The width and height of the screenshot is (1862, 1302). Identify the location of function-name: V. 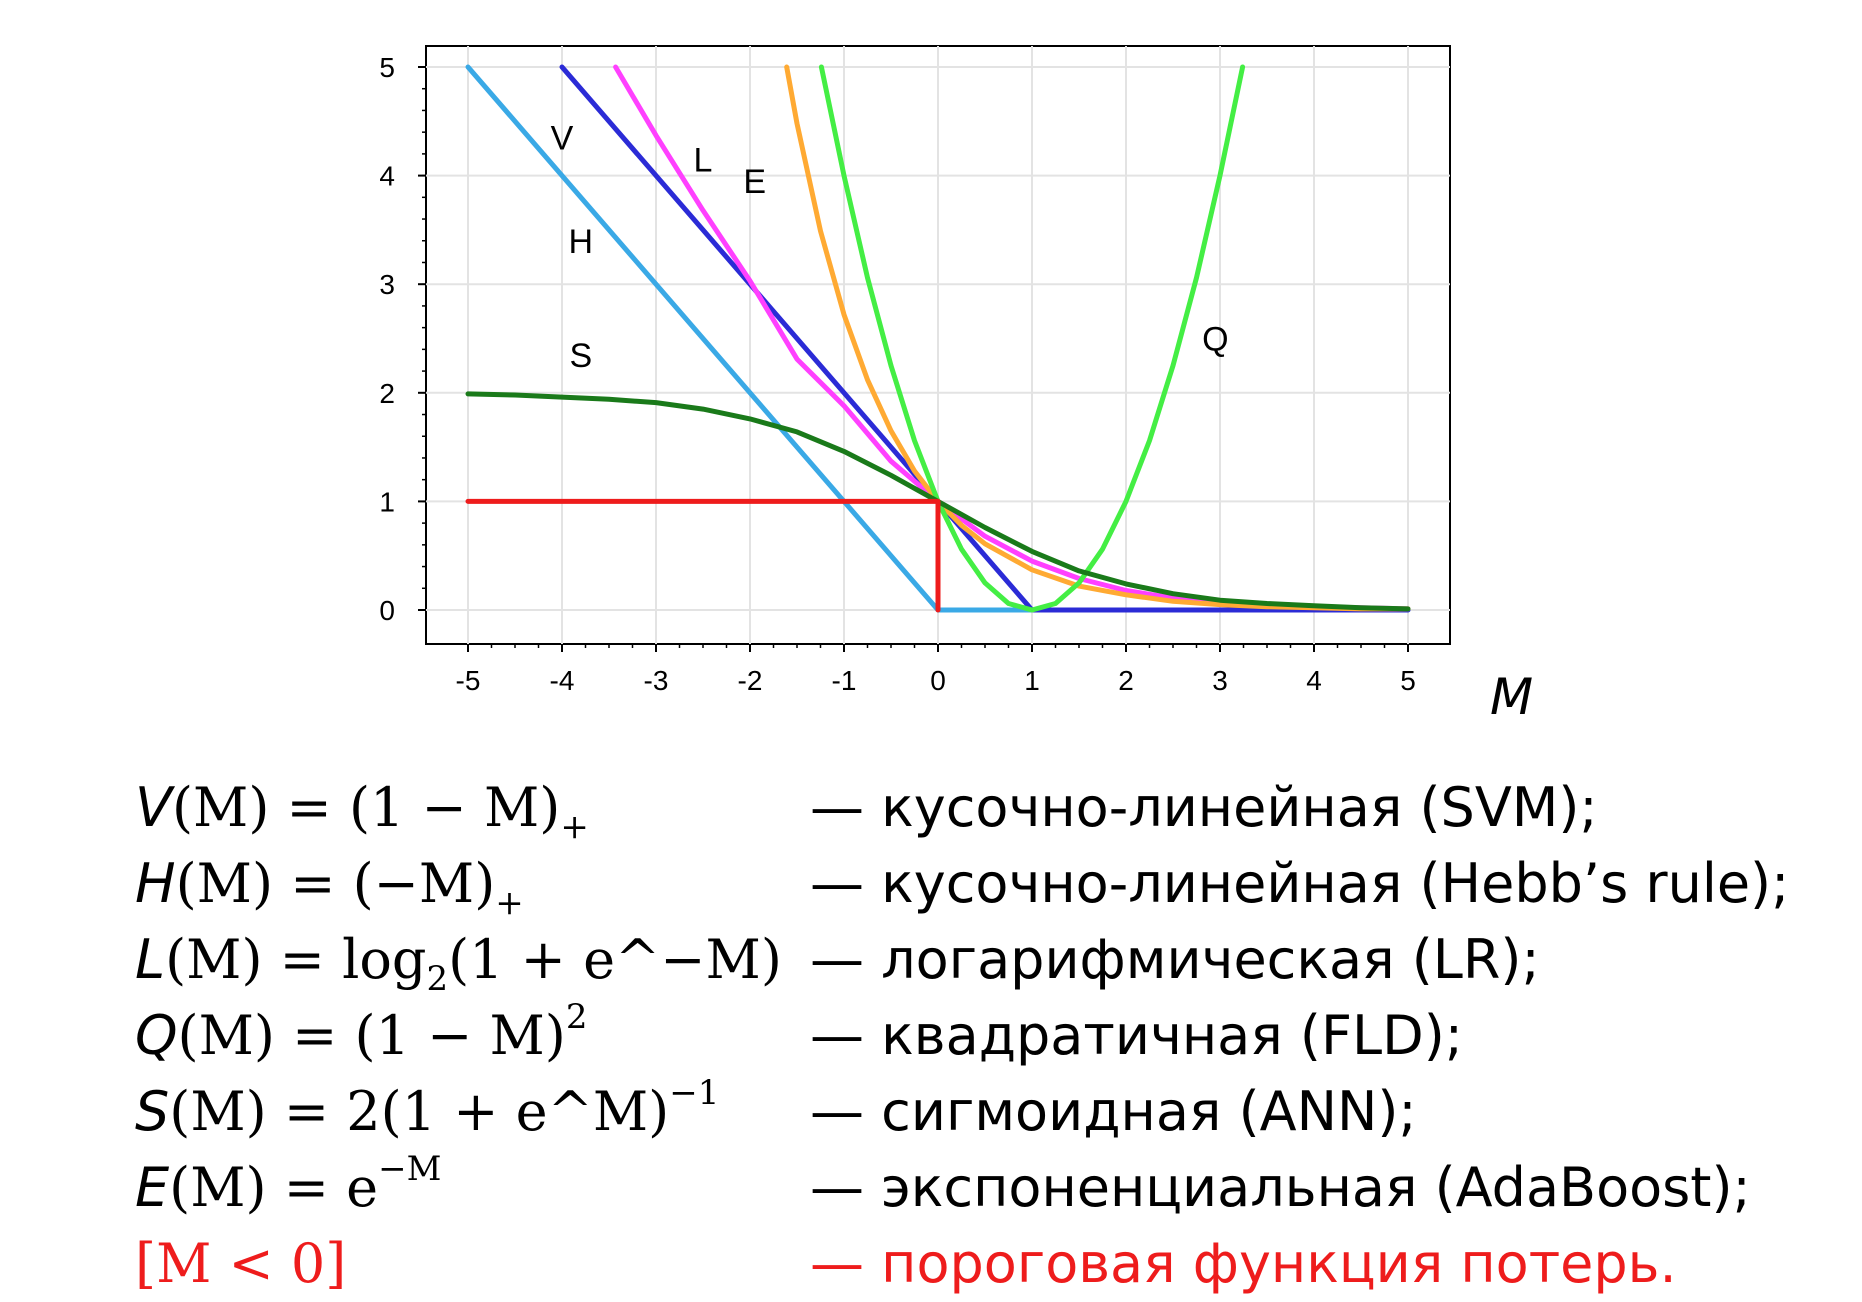
(153, 807).